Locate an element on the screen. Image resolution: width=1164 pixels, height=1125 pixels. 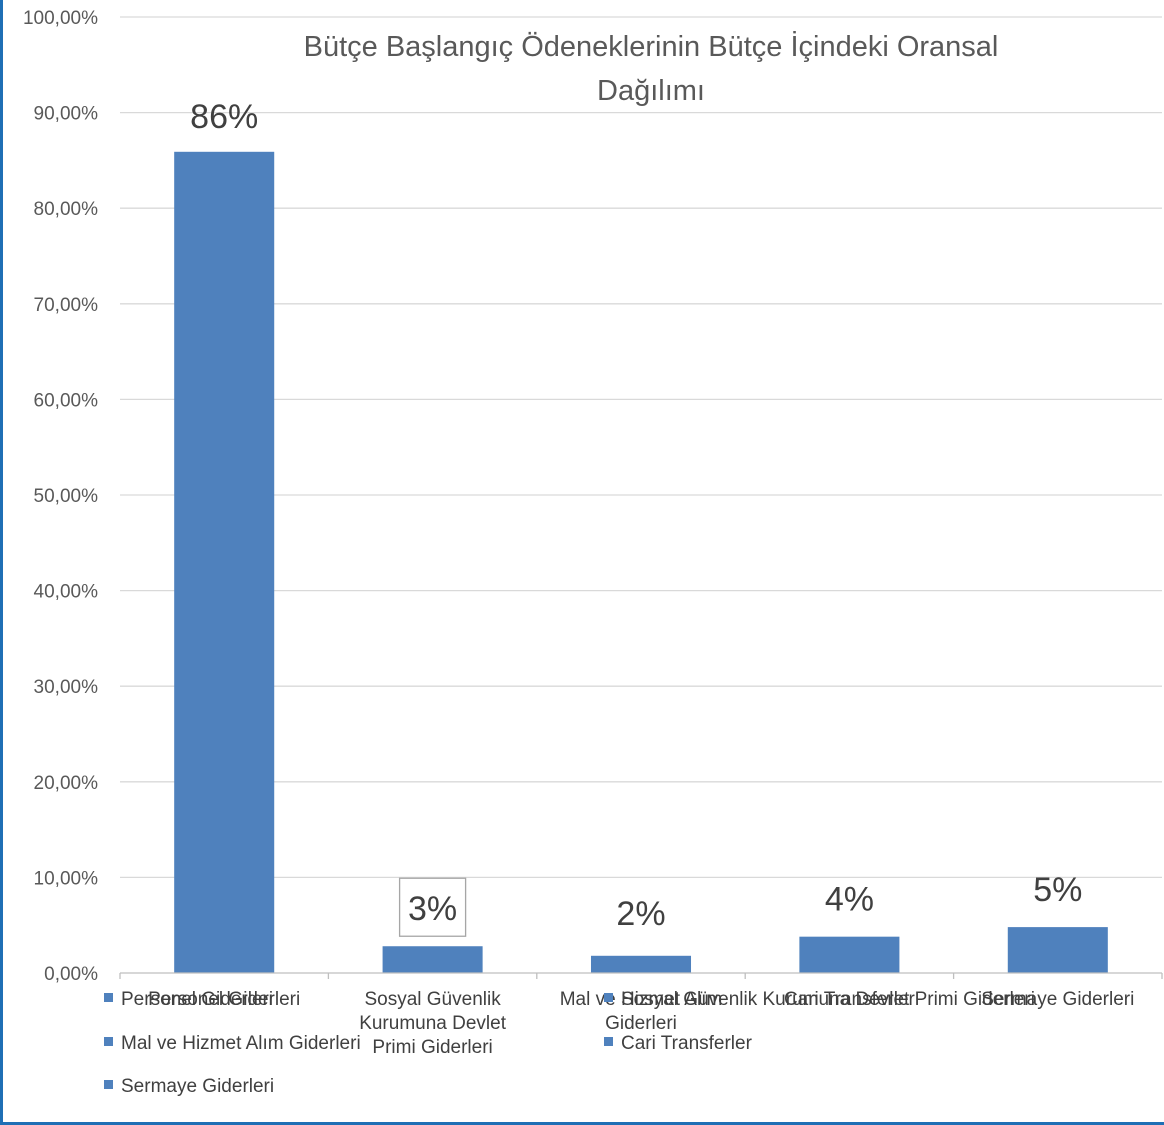
data-label: 86% is located at coordinates (224, 117).